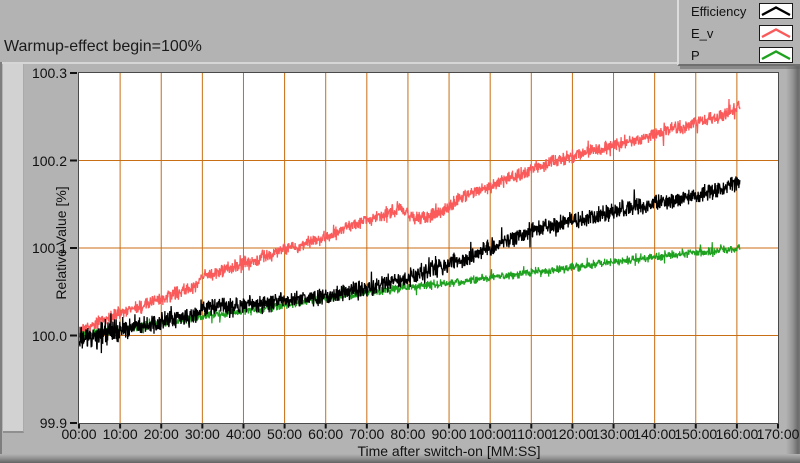 The image size is (800, 463). What do you see at coordinates (285, 434) in the screenshot?
I see `x-tick-label: 50:00` at bounding box center [285, 434].